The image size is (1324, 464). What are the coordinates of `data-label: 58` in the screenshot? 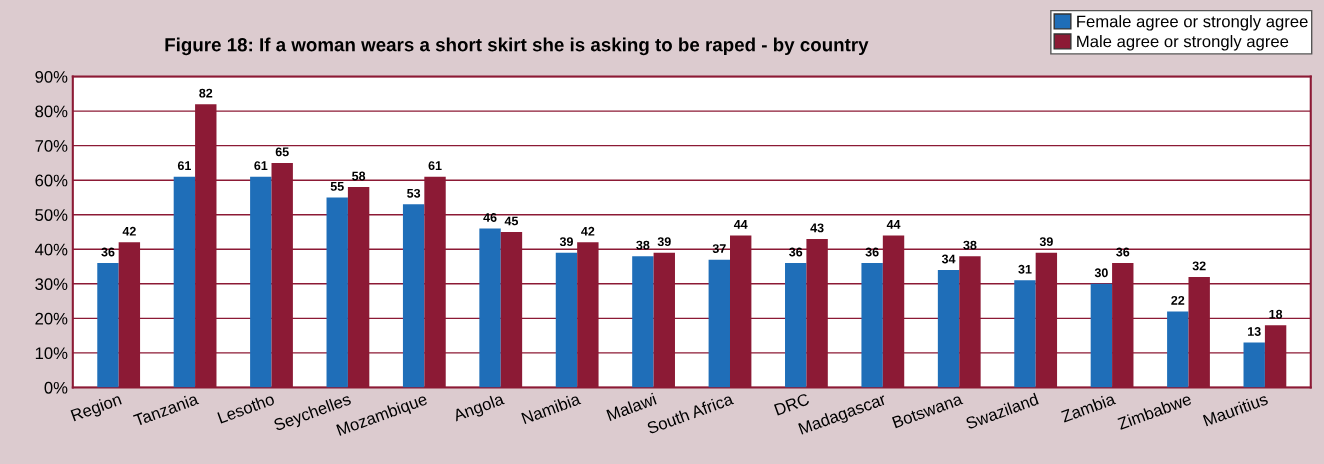 It's located at (359, 176).